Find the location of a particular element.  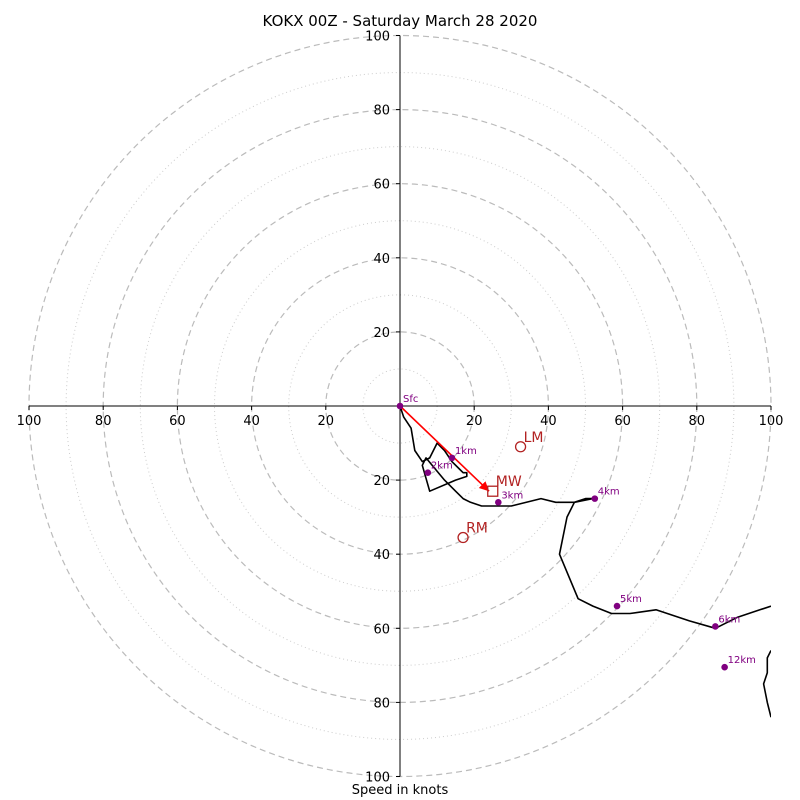

mw-label: MW is located at coordinates (509, 482).